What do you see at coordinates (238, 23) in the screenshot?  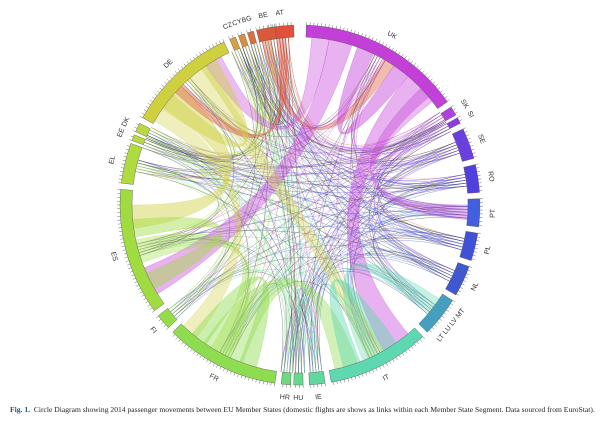 I see `segment-label: CY` at bounding box center [238, 23].